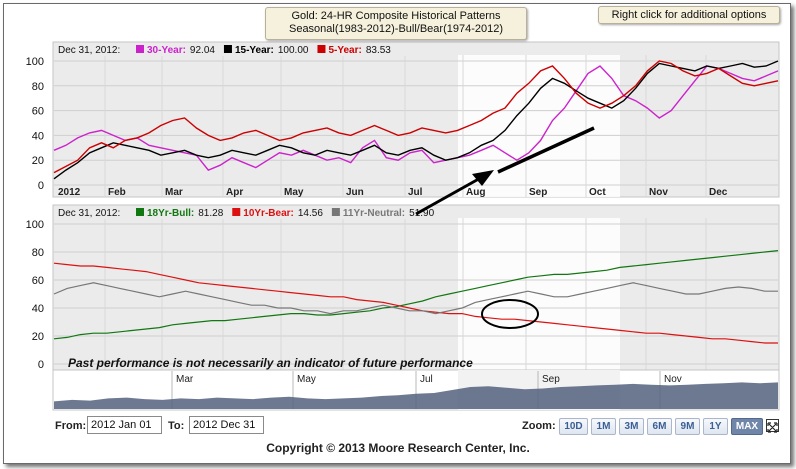 The image size is (796, 469). I want to click on legend-series-name: 5-Year:, so click(344, 50).